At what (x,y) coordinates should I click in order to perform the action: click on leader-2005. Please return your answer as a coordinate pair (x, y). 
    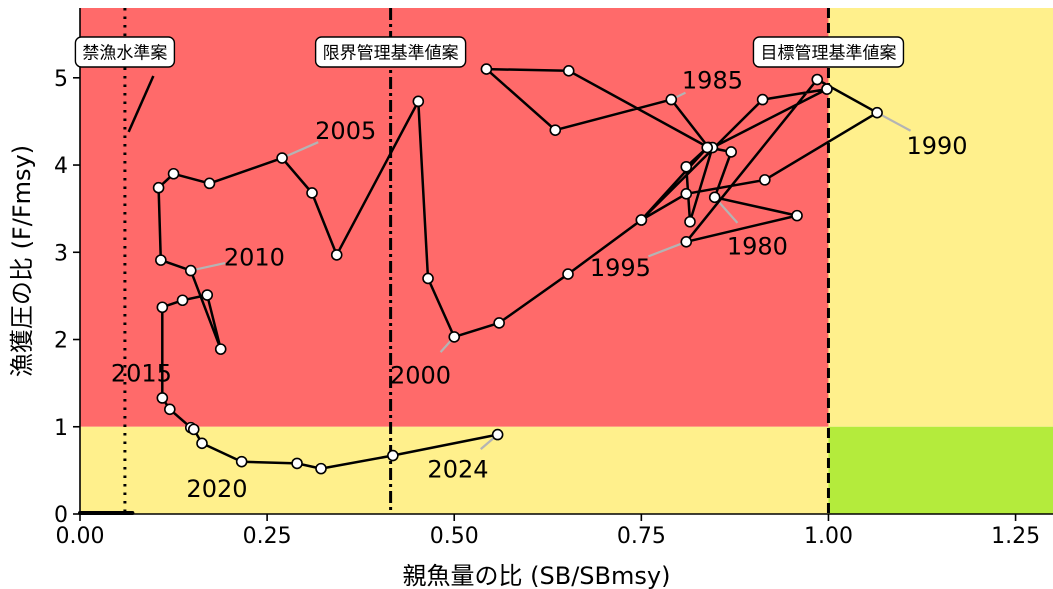
    Looking at the image, I should click on (300, 150).